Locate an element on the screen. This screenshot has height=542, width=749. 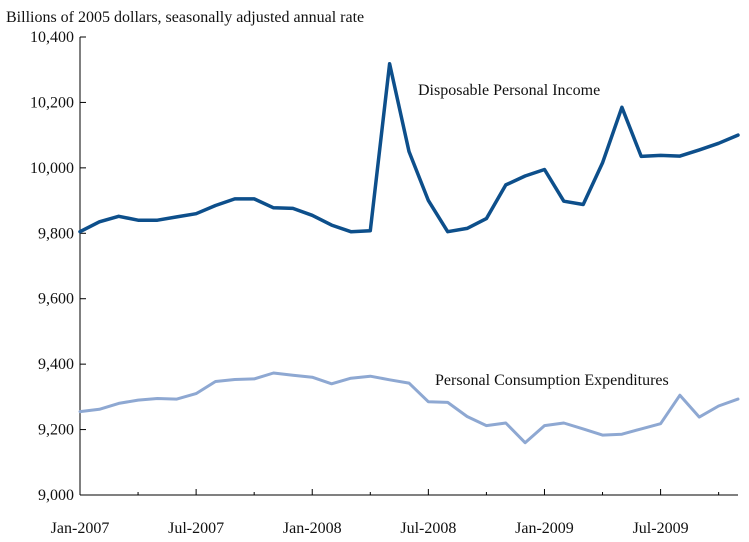
x-tick-label: Jan-2009 is located at coordinates (544, 528).